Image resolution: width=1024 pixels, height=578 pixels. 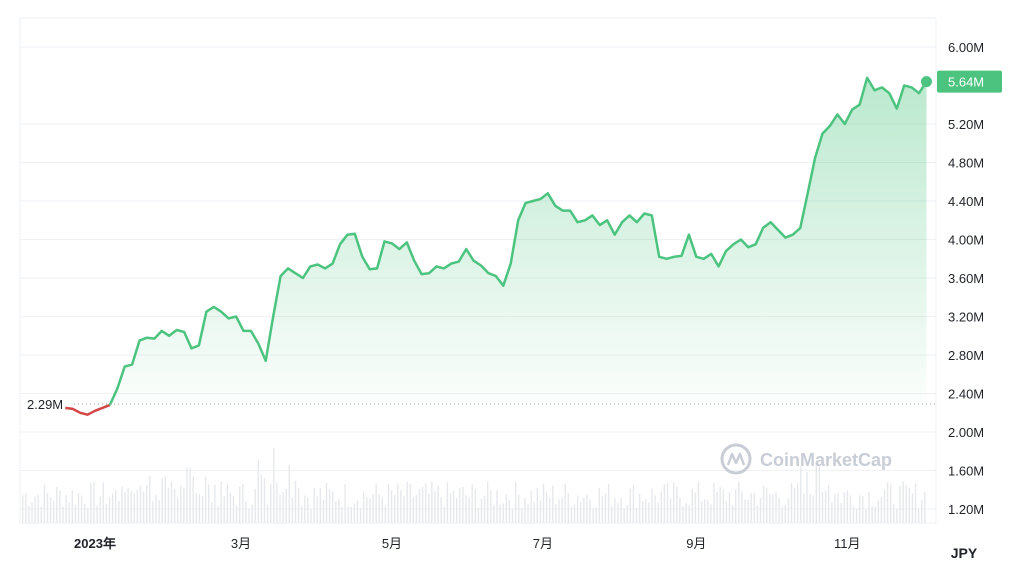 What do you see at coordinates (45, 404) in the screenshot?
I see `baseline-label: 2.29M` at bounding box center [45, 404].